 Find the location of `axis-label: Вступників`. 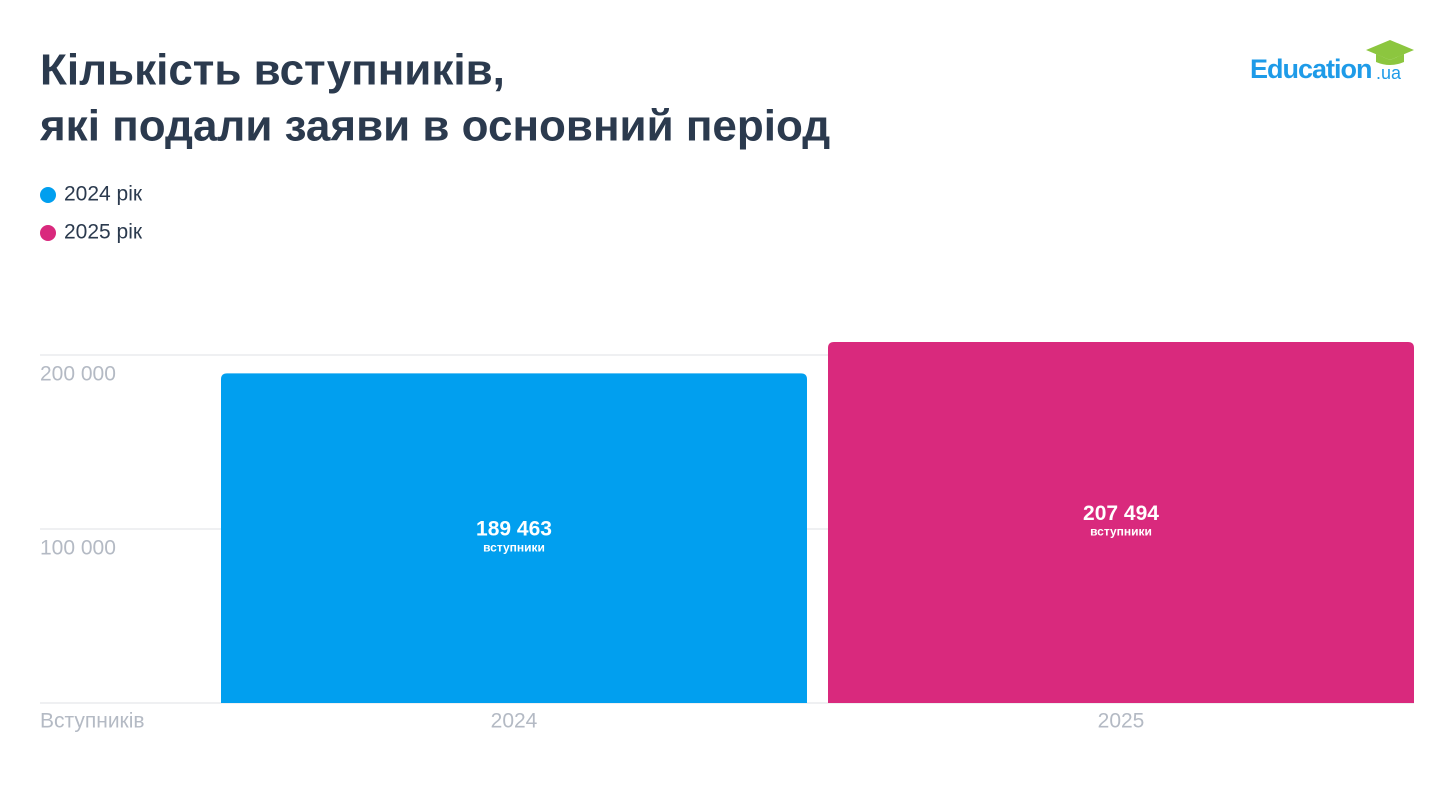

axis-label: Вступників is located at coordinates (92, 721).